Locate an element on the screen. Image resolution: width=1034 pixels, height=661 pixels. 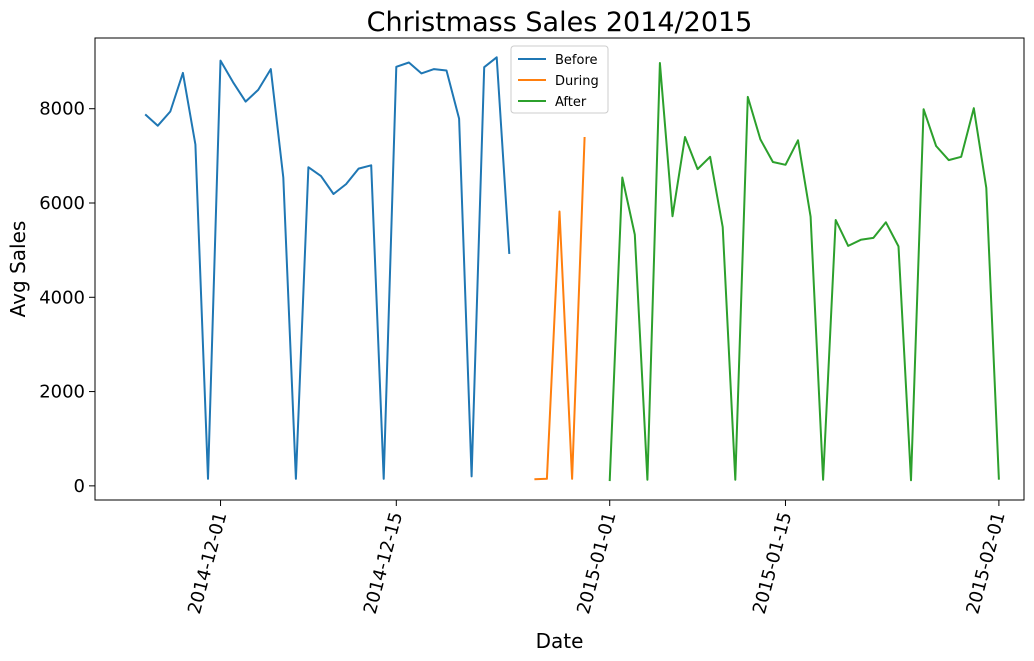
x-axis-label: Date is located at coordinates (560, 641).